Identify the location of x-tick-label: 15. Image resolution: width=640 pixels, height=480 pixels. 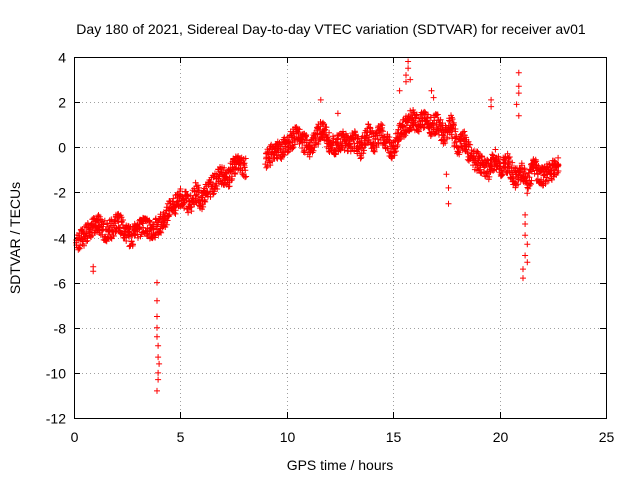
(394, 437).